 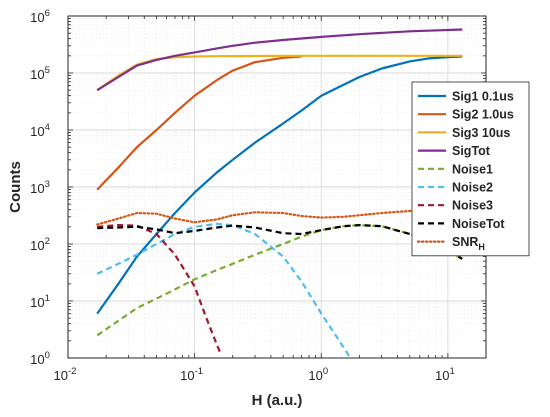 What do you see at coordinates (471, 151) in the screenshot?
I see `legend-label: SigTot` at bounding box center [471, 151].